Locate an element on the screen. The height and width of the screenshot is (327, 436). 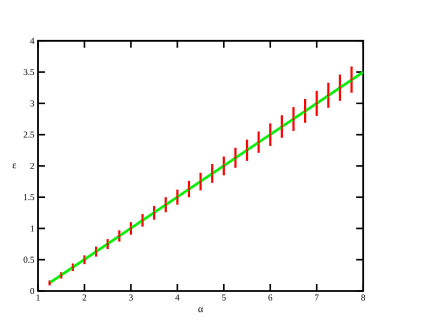
y-tick-label: 1.5 is located at coordinates (29, 197).